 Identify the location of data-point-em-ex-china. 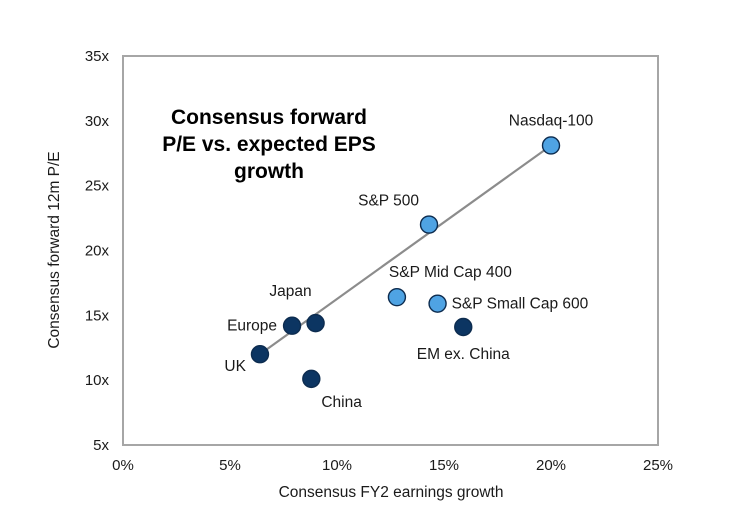
(463, 327).